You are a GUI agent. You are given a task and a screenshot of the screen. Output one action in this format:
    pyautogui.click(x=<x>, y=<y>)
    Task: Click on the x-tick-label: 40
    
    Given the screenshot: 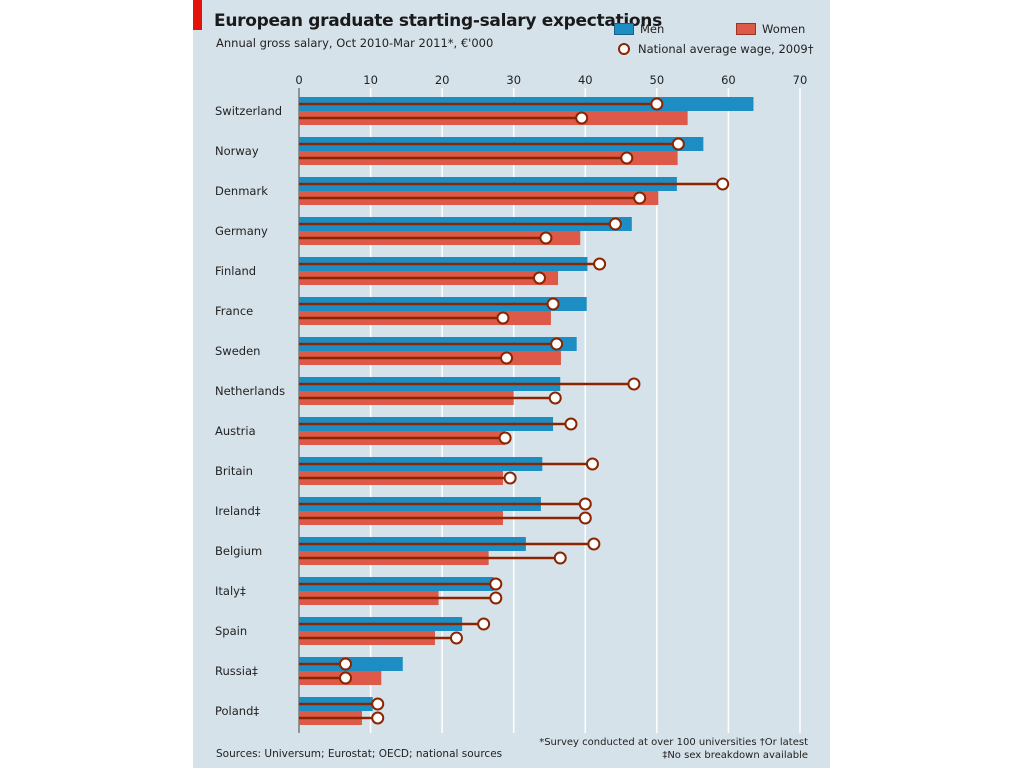 What is the action you would take?
    pyautogui.click(x=585, y=80)
    